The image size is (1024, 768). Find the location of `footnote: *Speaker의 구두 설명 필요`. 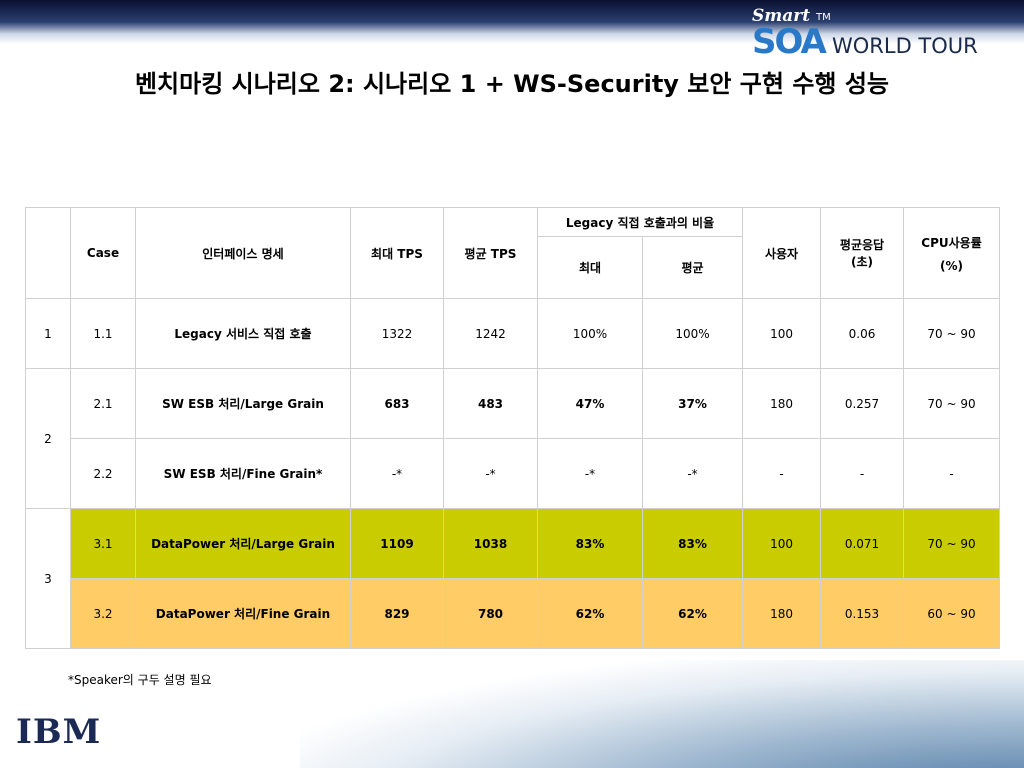

footnote: *Speaker의 구두 설명 필요 is located at coordinates (140, 680).